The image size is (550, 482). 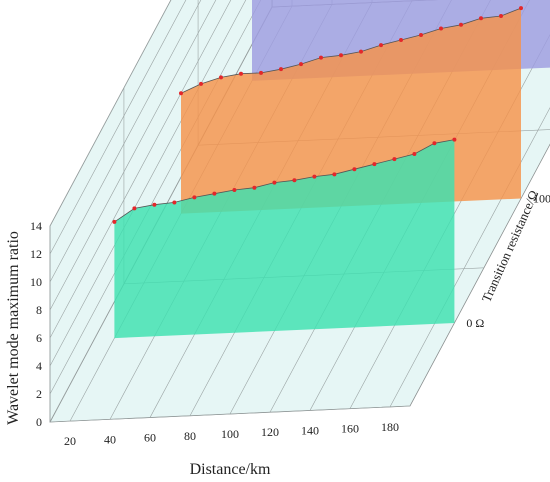 I want to click on z-gridline-floor, so click(x=230, y=414).